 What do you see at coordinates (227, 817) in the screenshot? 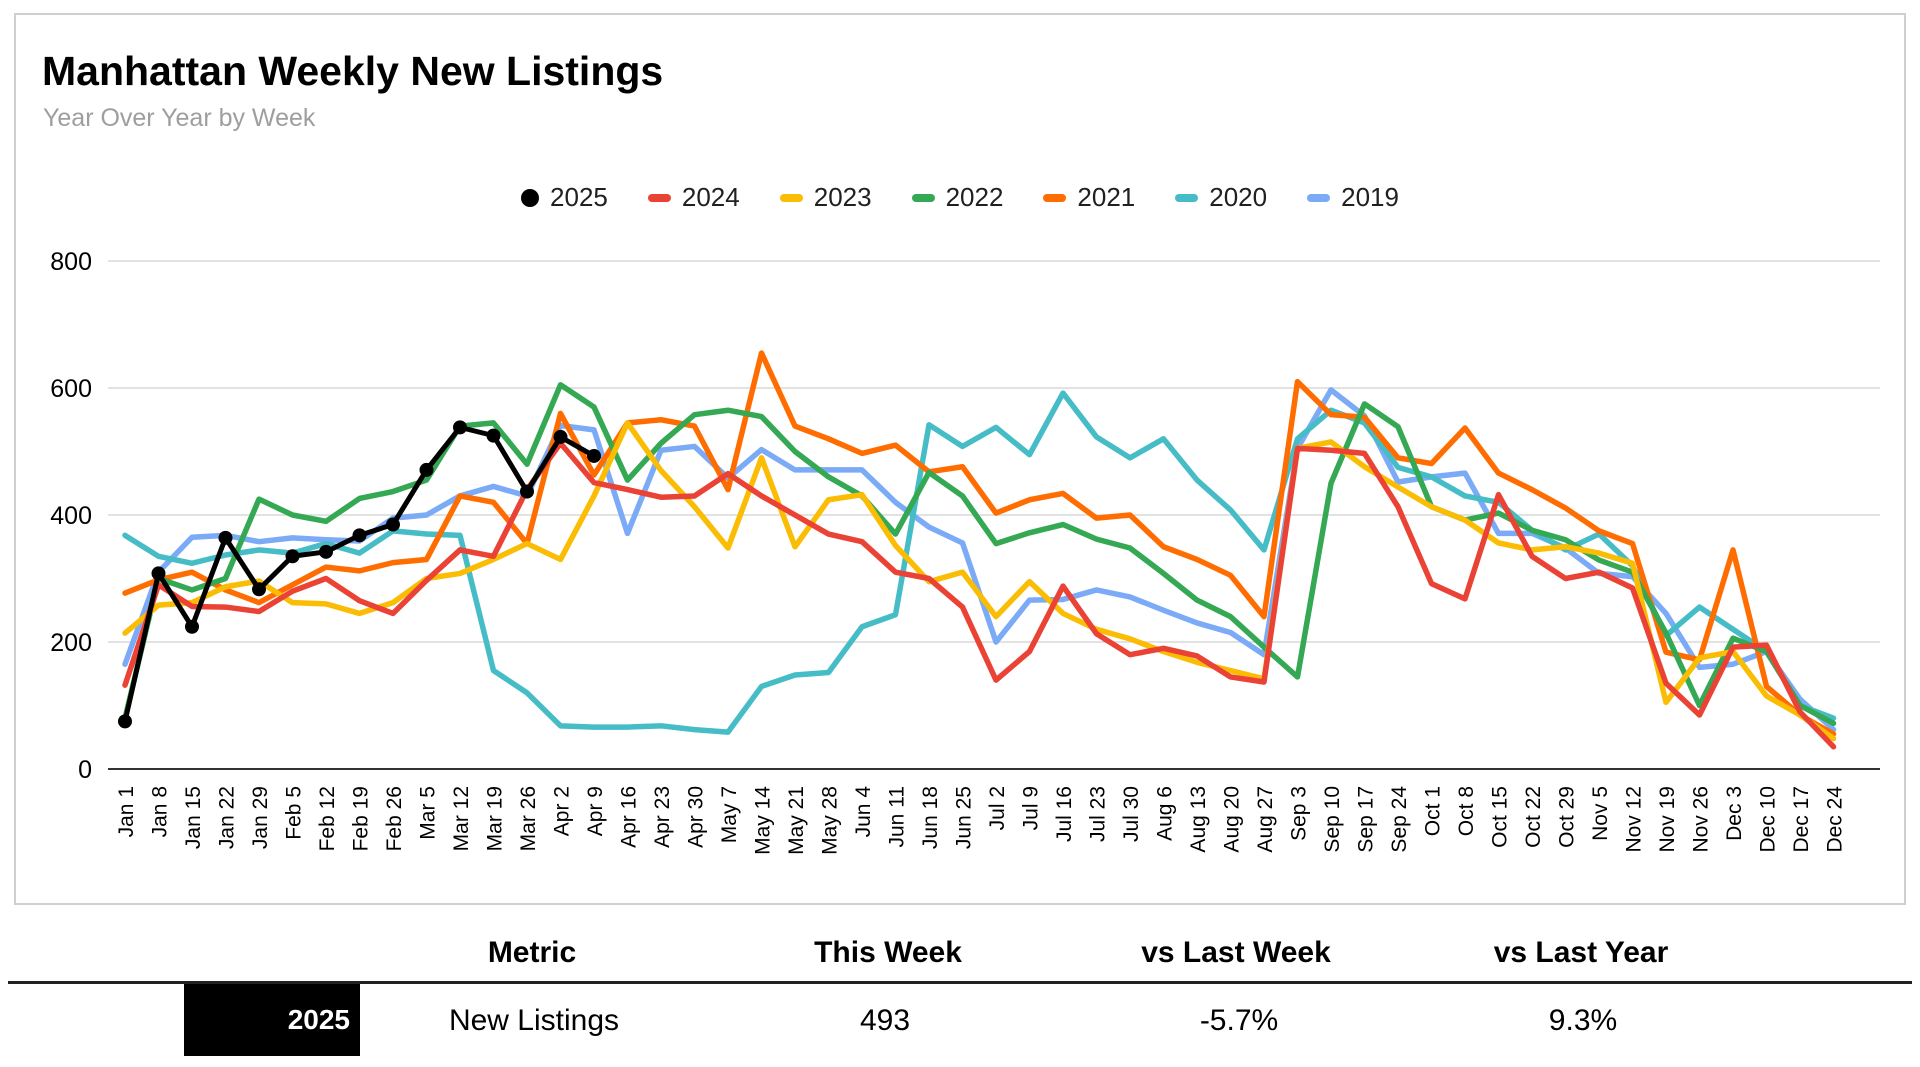
I see `x-axis-label: Jan 22` at bounding box center [227, 817].